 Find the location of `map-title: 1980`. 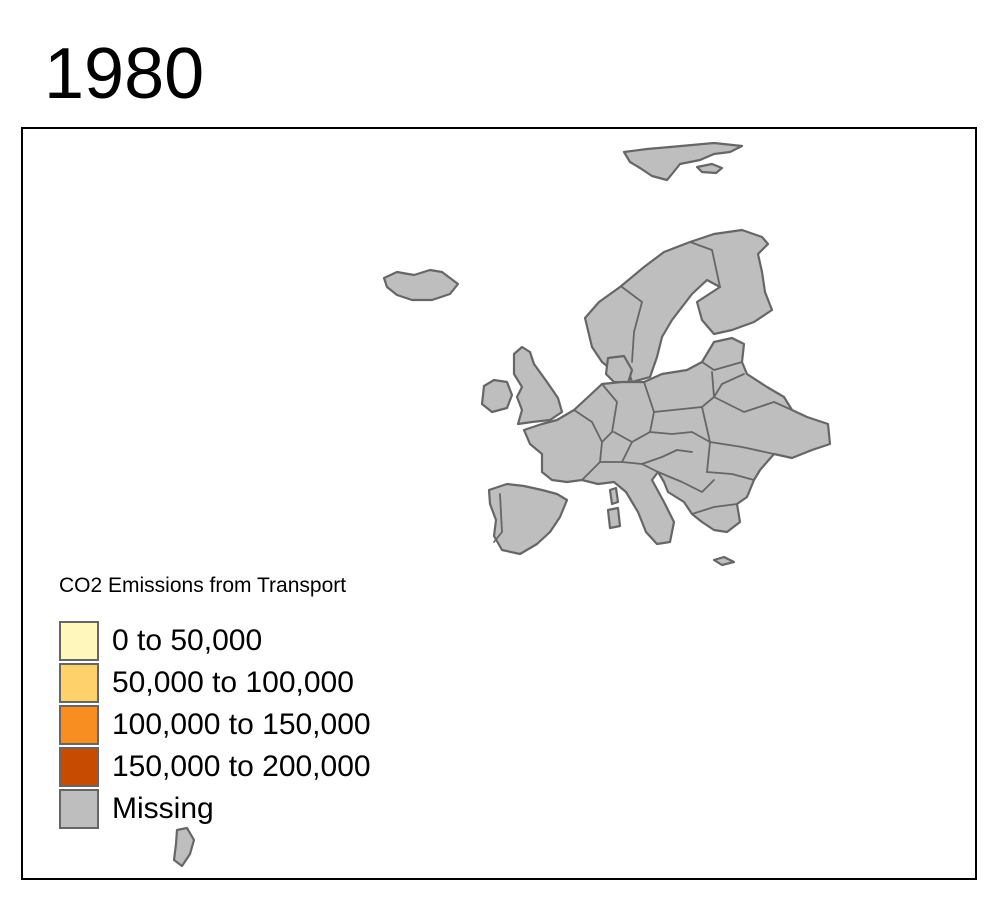

map-title: 1980 is located at coordinates (124, 74).